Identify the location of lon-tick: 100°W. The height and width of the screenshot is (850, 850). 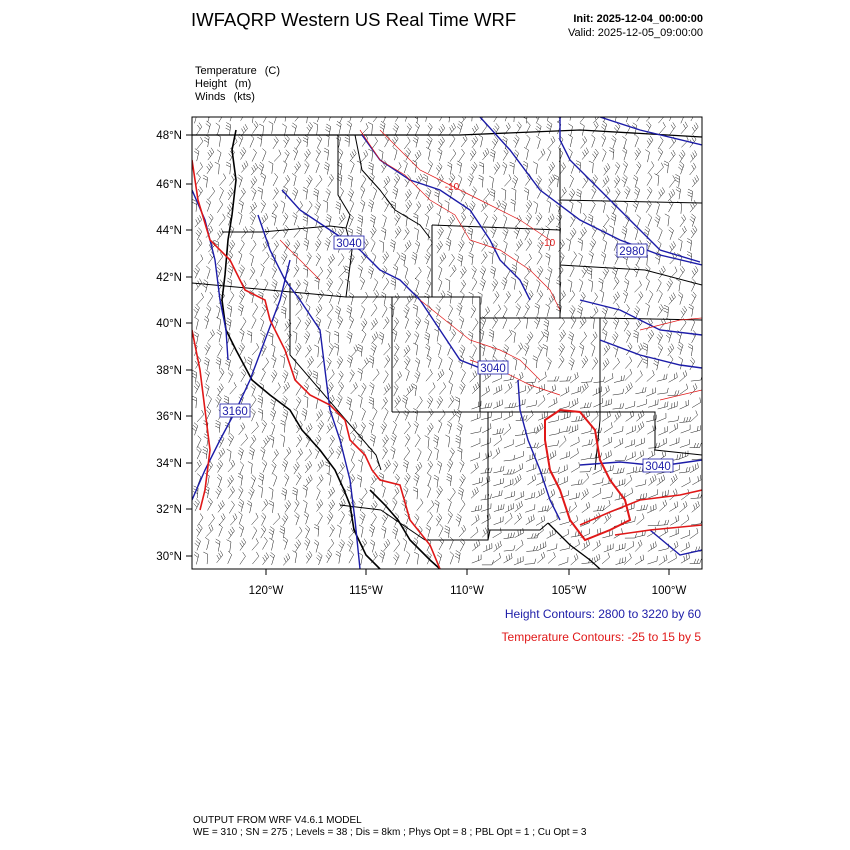
(669, 583).